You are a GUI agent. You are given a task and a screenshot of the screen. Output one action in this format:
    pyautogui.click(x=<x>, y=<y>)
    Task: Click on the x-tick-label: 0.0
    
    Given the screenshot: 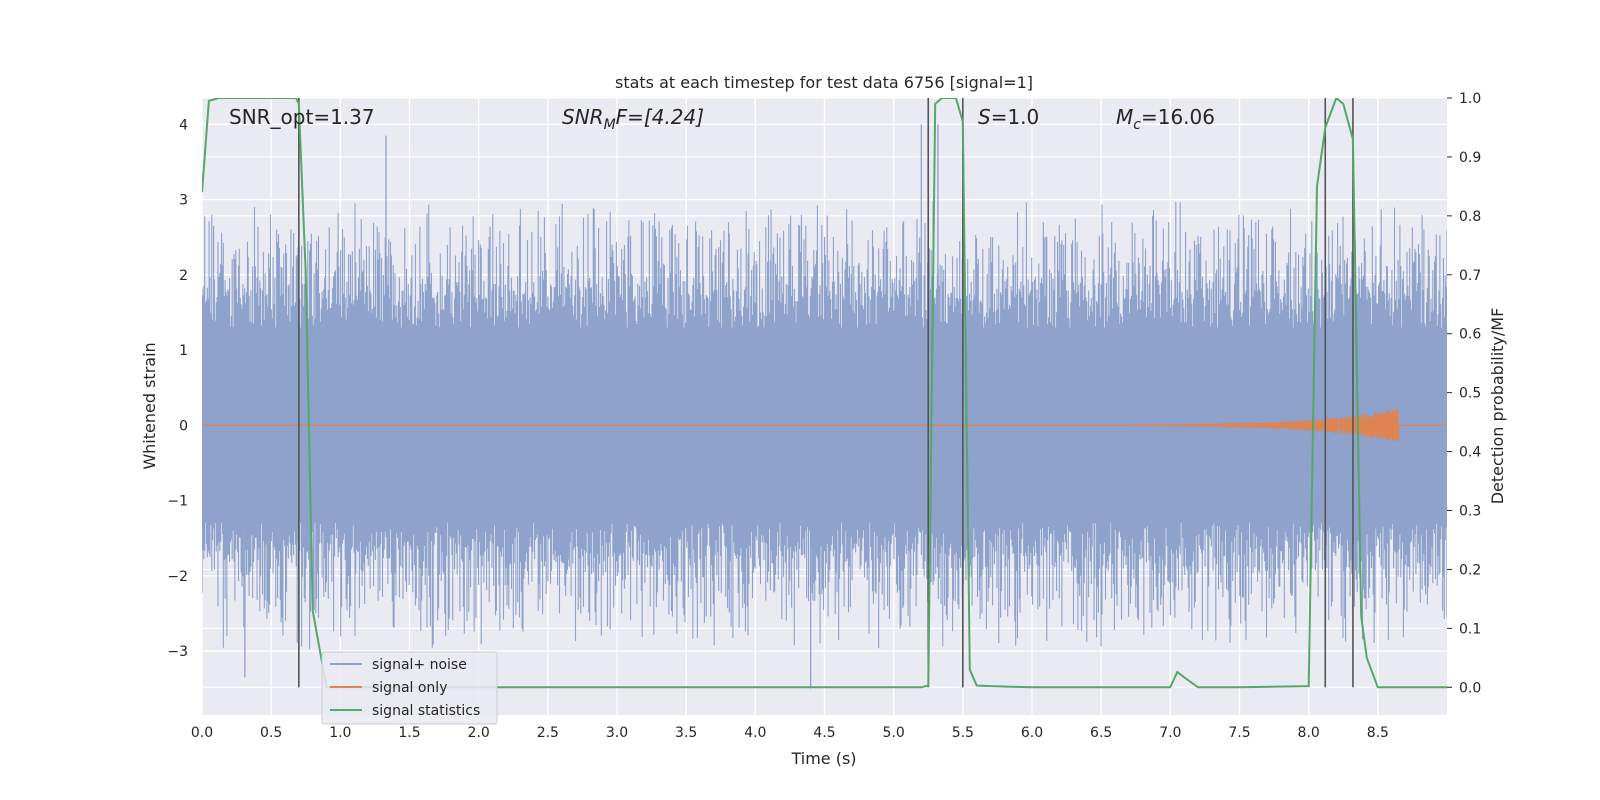 What is the action you would take?
    pyautogui.click(x=202, y=733)
    